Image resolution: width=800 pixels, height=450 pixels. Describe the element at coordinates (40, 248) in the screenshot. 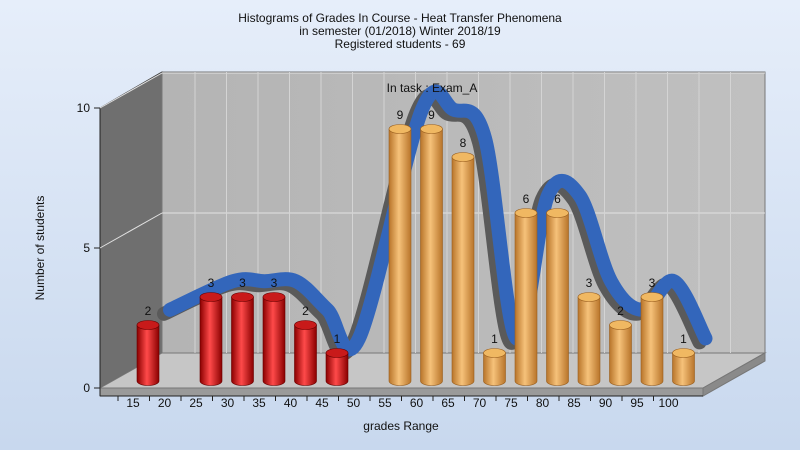

I see `y-axis-label: Number of students` at that location.